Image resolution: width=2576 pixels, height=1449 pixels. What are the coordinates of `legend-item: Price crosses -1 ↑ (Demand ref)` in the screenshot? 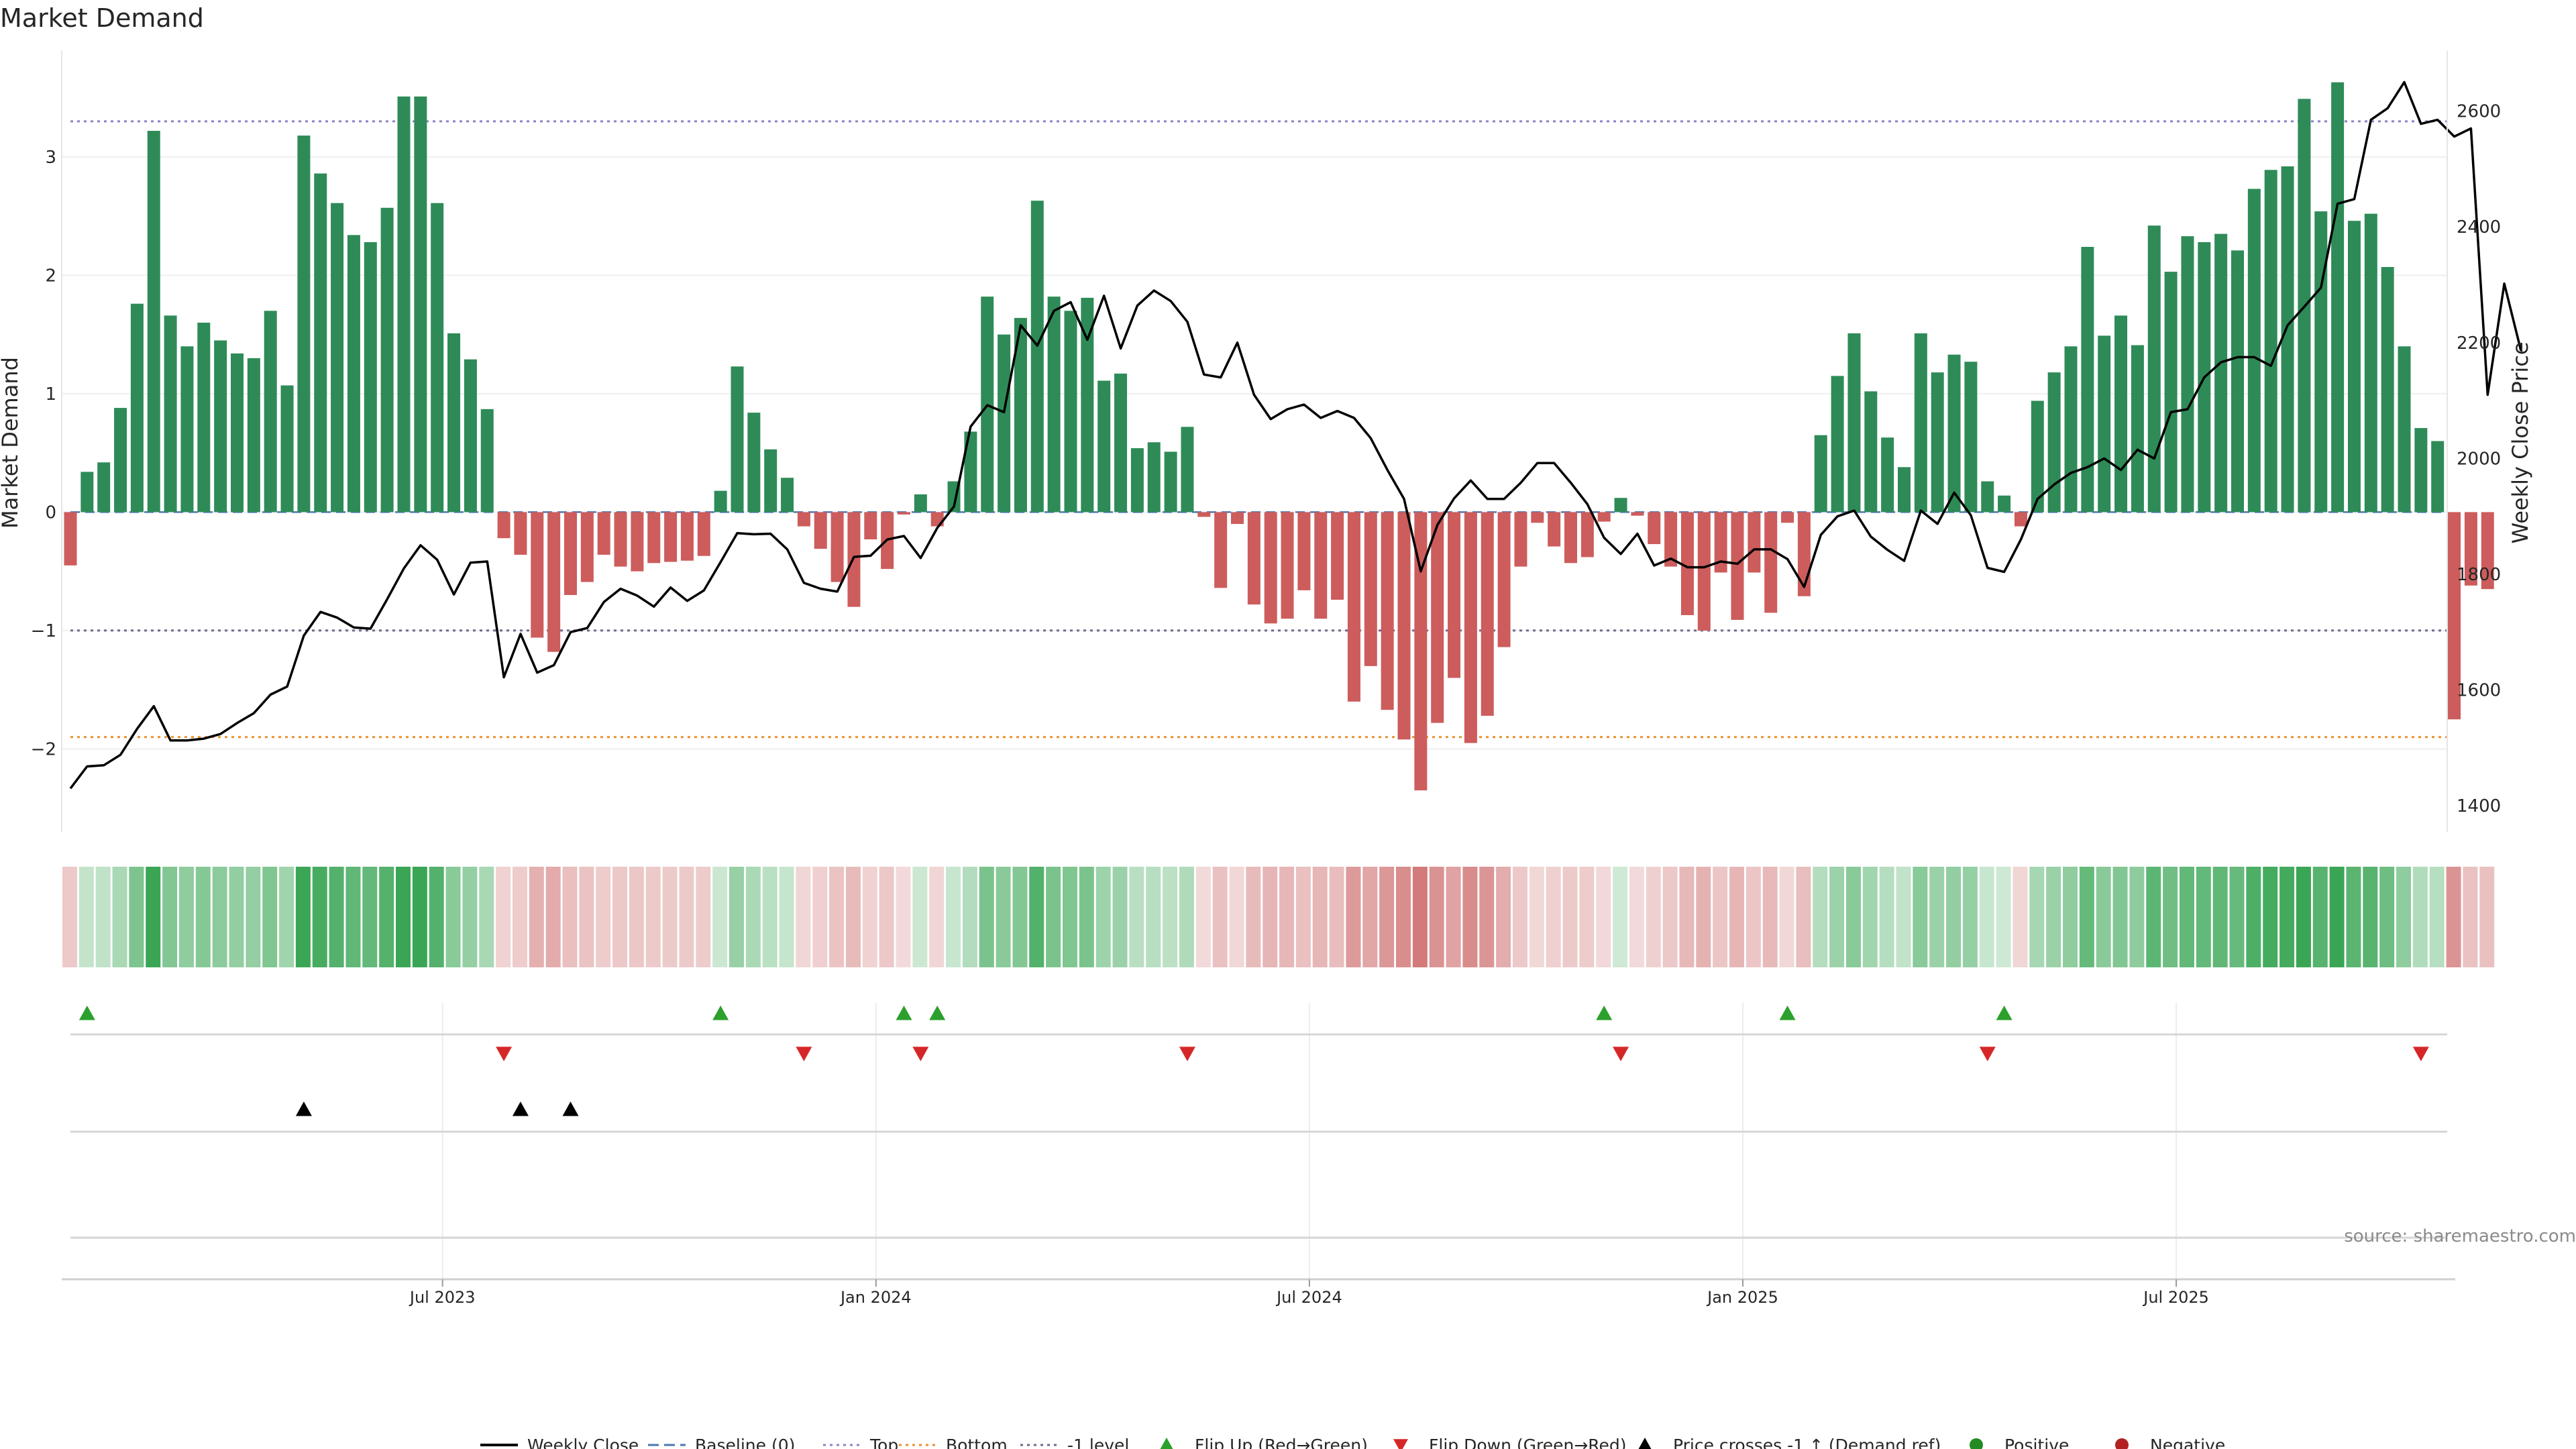 It's located at (1789, 1442).